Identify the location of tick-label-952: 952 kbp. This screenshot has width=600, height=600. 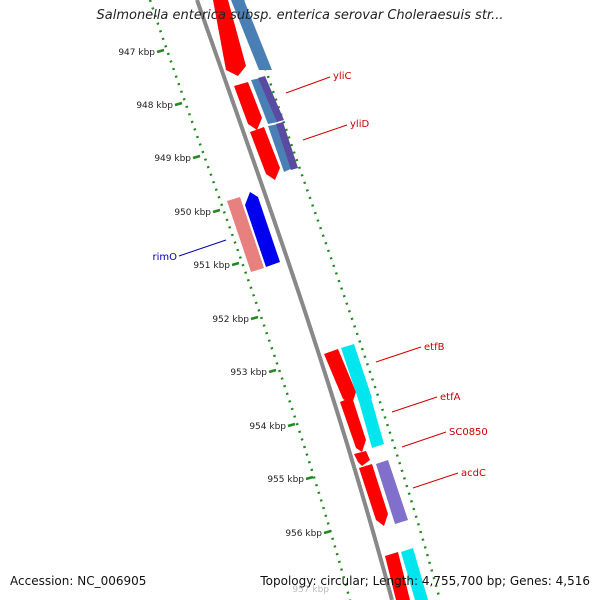
(230, 320).